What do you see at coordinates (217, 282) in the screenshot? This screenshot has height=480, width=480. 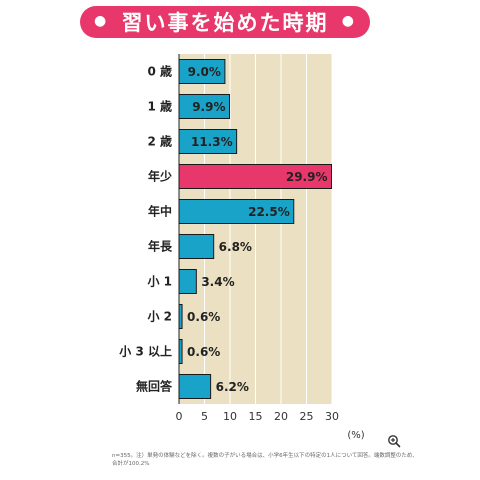 I see `data-label: 3.4%` at bounding box center [217, 282].